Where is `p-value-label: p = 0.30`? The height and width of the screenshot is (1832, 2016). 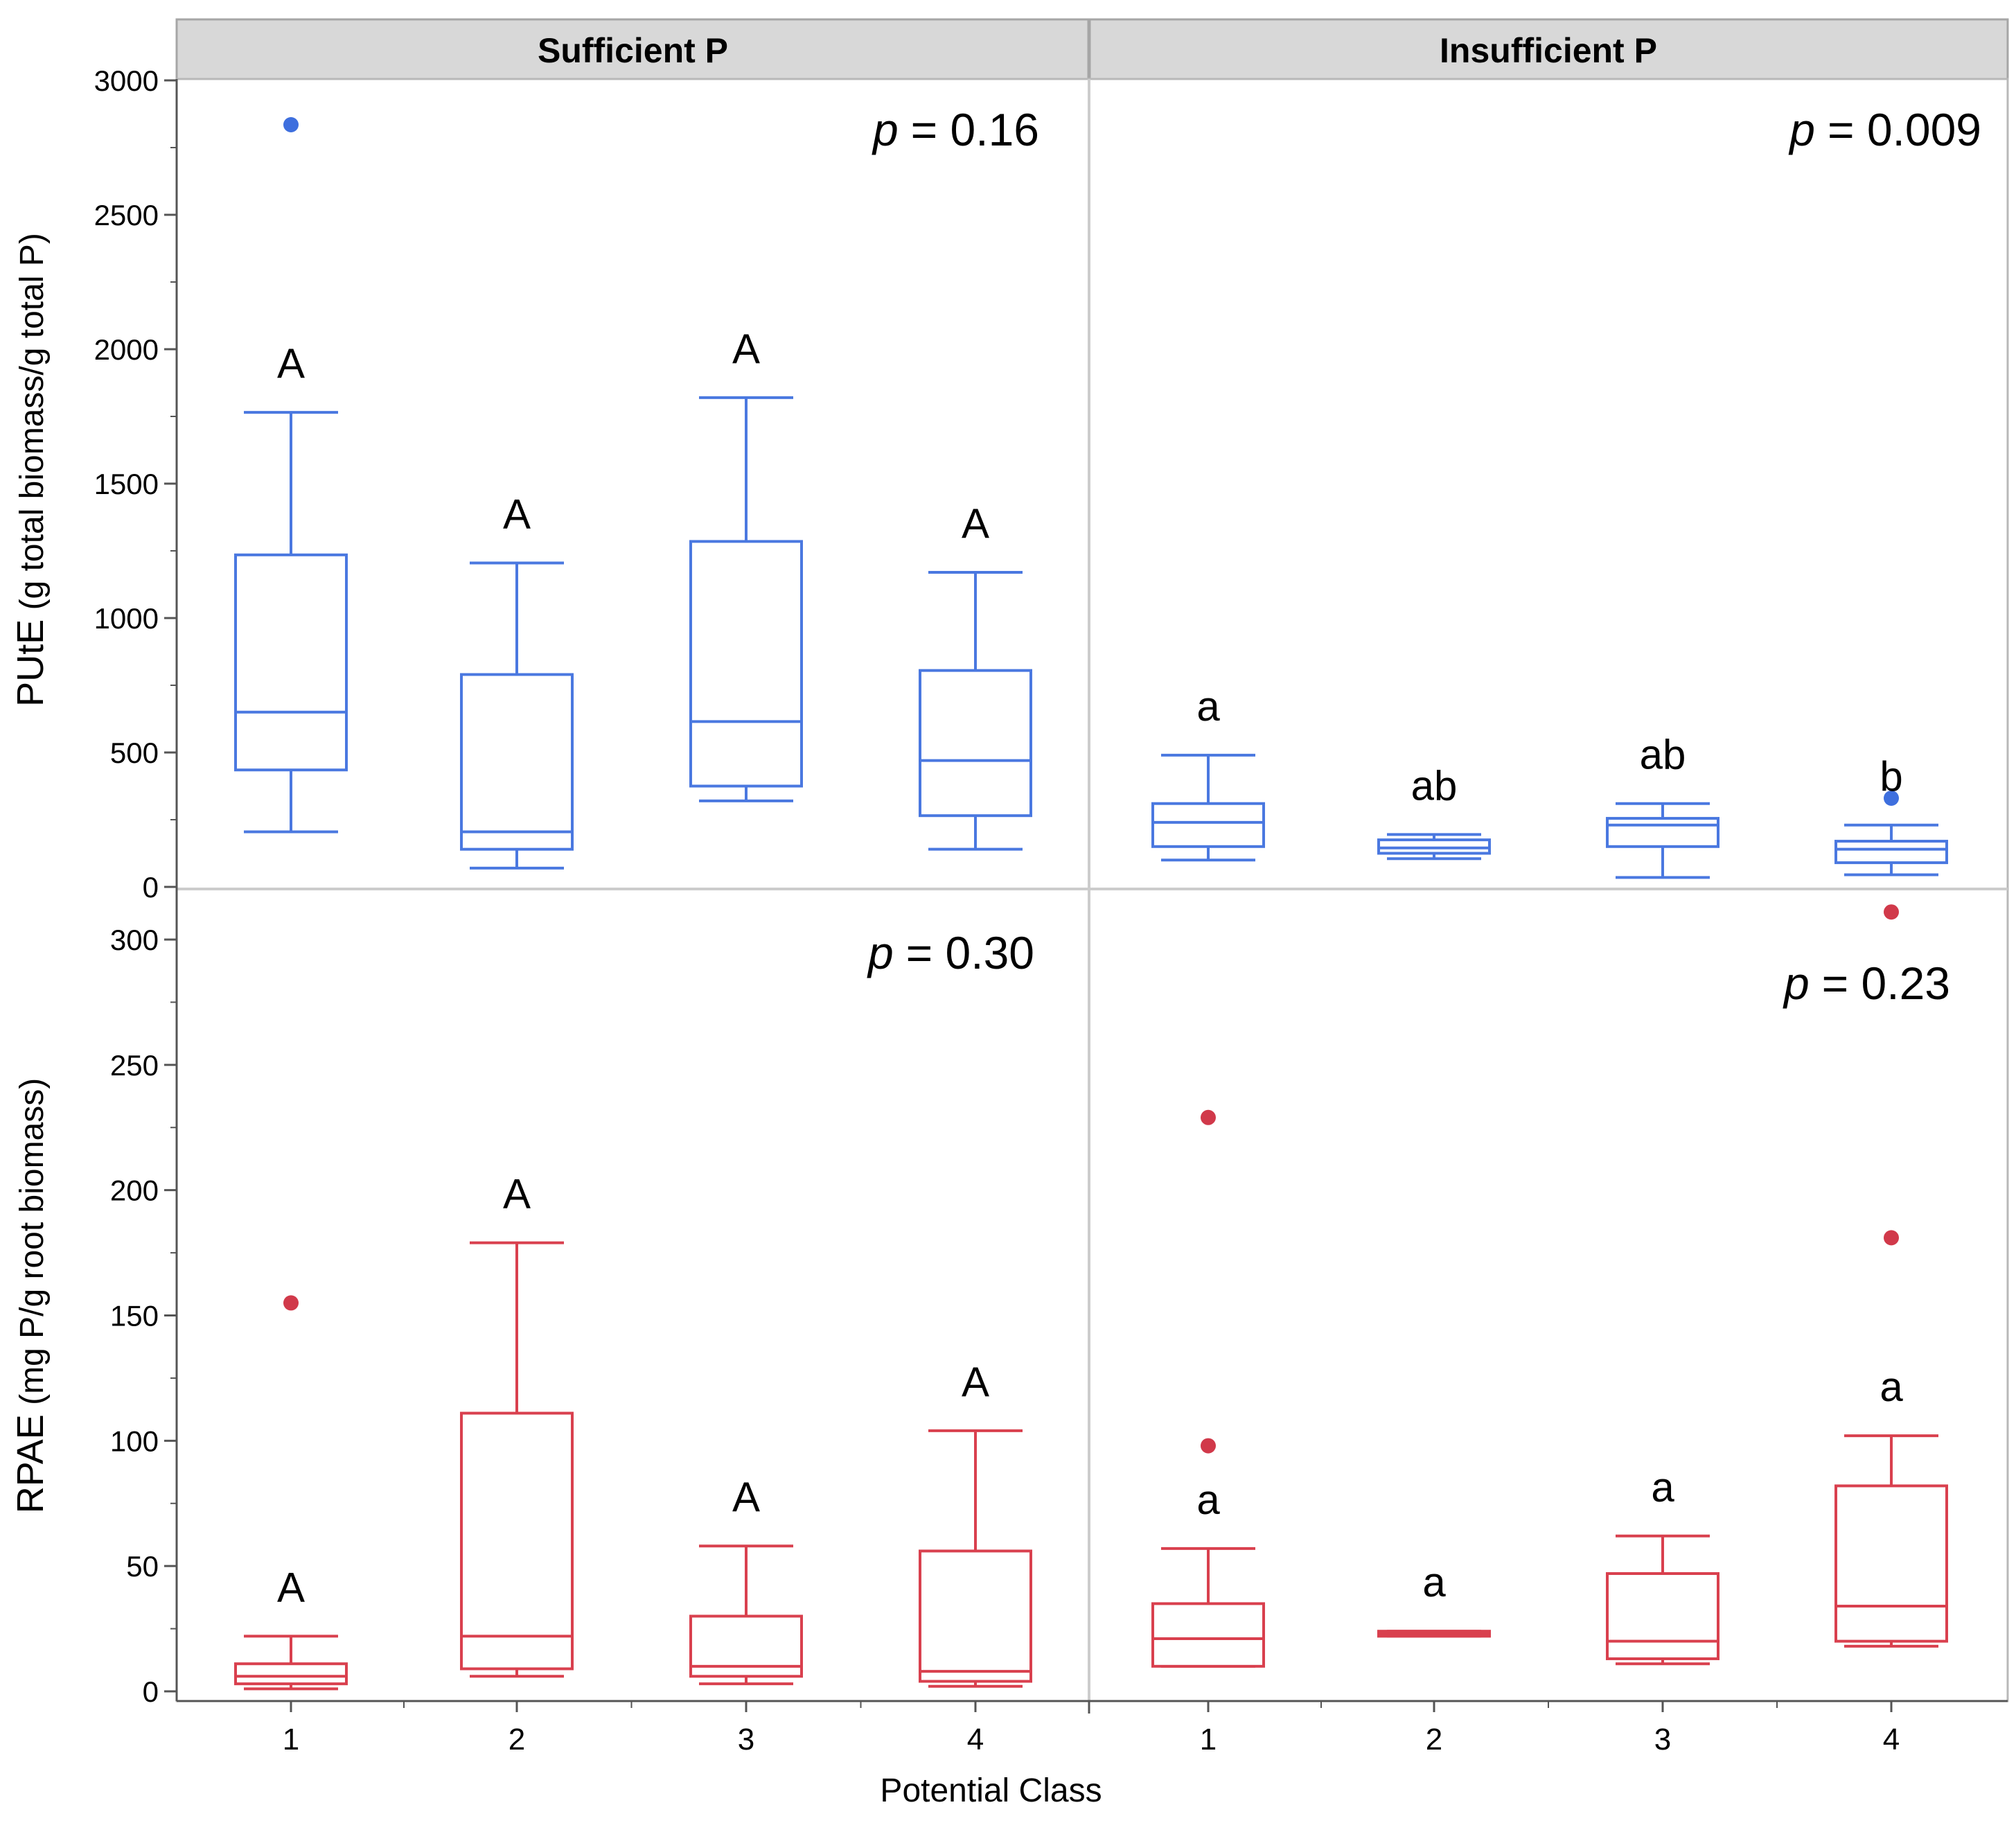 p-value-label: p = 0.30 is located at coordinates (950, 952).